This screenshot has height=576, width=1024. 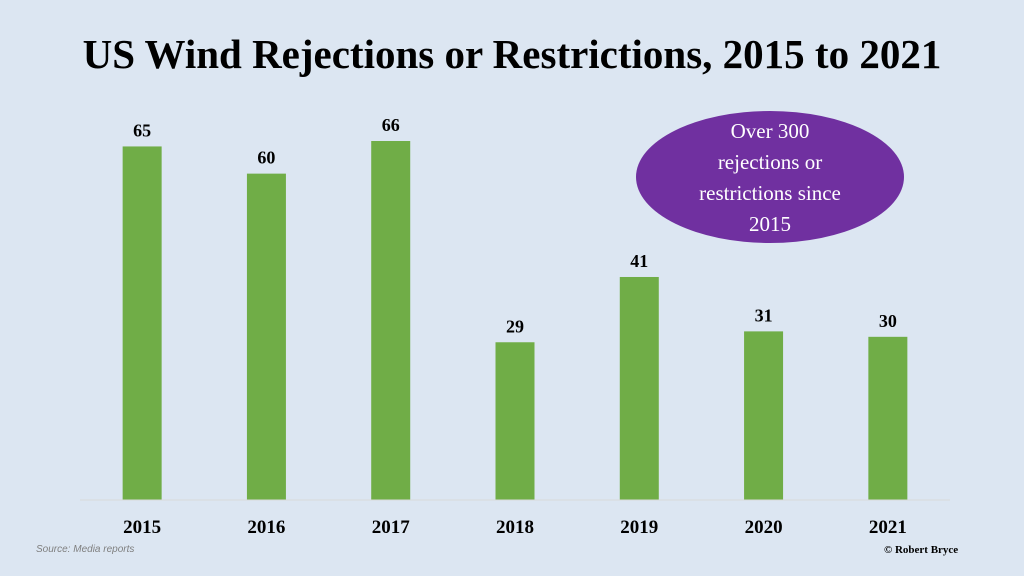 I want to click on bar-2016, so click(x=266, y=337).